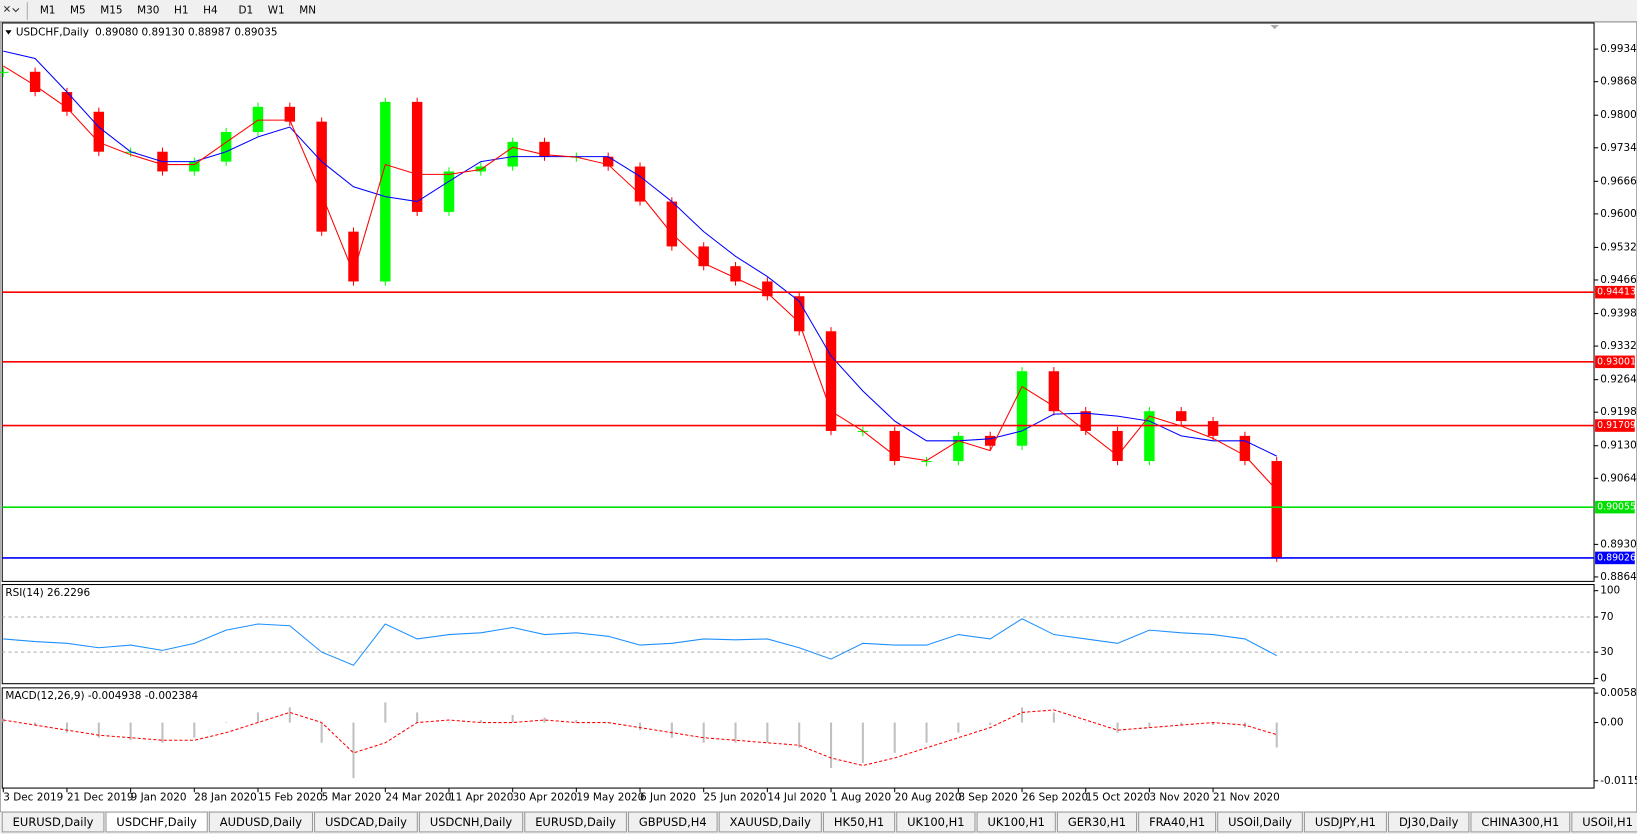 This screenshot has height=834, width=1637. I want to click on x-tick-label: 15 Feb 2020, so click(290, 797).